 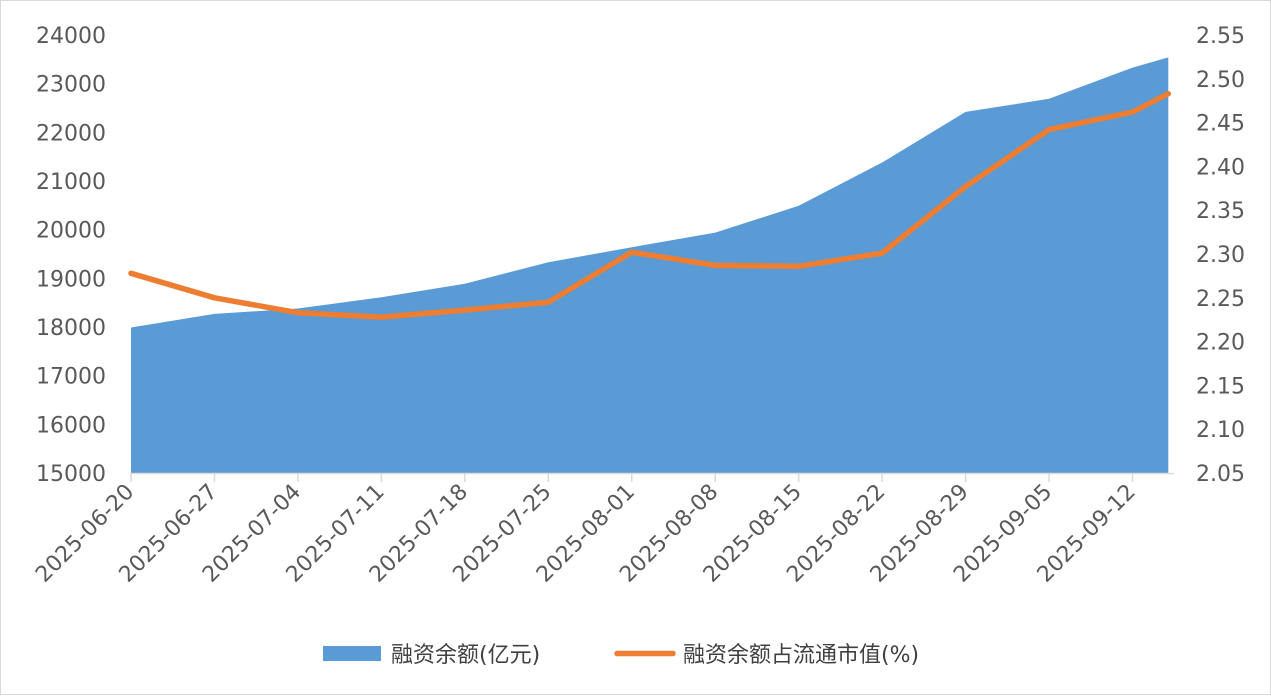 I want to click on y-right-tick-label: 2.30, so click(x=1220, y=255).